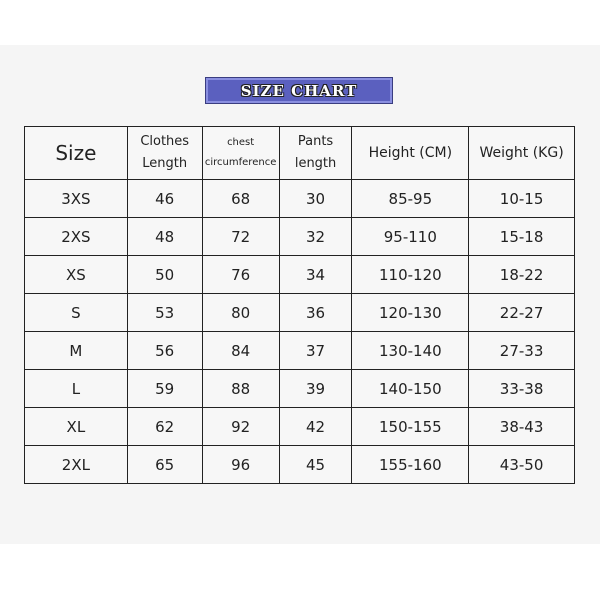 This screenshot has width=600, height=600. Describe the element at coordinates (410, 198) in the screenshot. I see `cell-height: 85-95` at that location.